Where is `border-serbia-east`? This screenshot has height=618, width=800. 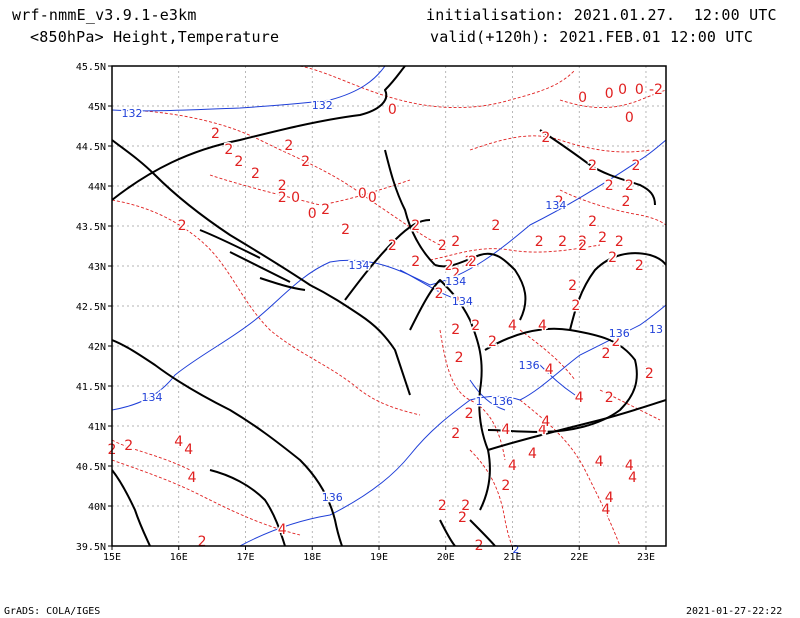 border-serbia-east is located at coordinates (597, 167).